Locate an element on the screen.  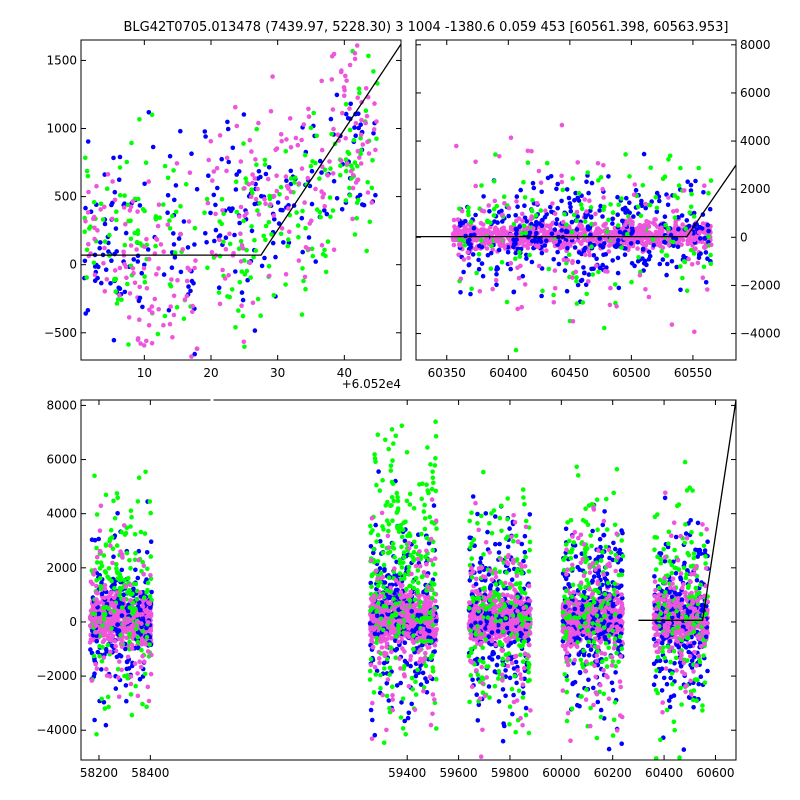
y-tick-label: 8000 is located at coordinates (755, 45).